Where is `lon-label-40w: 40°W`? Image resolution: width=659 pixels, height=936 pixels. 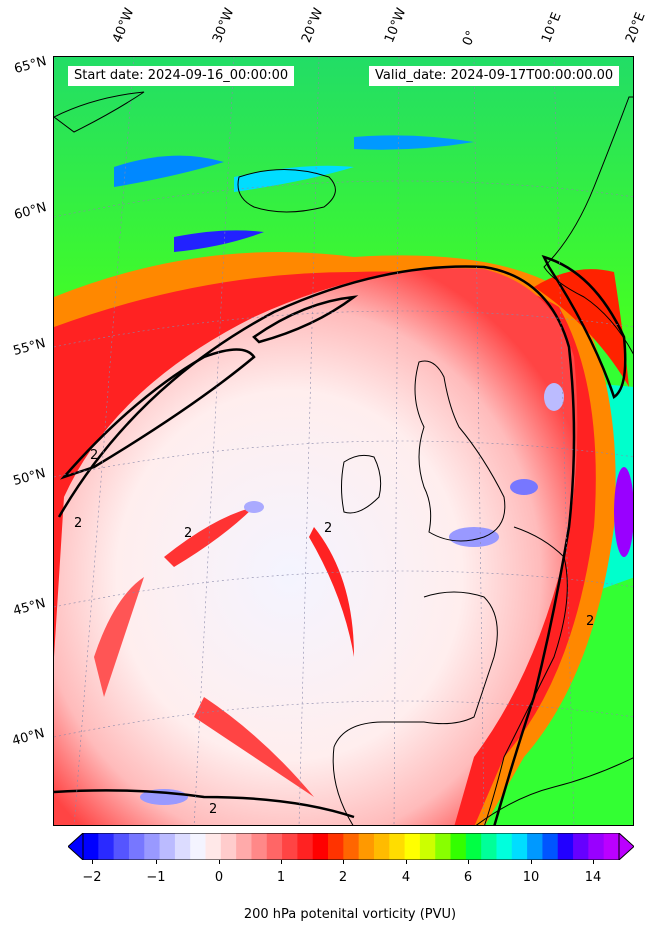
lon-label-40w: 40°W is located at coordinates (124, 25).